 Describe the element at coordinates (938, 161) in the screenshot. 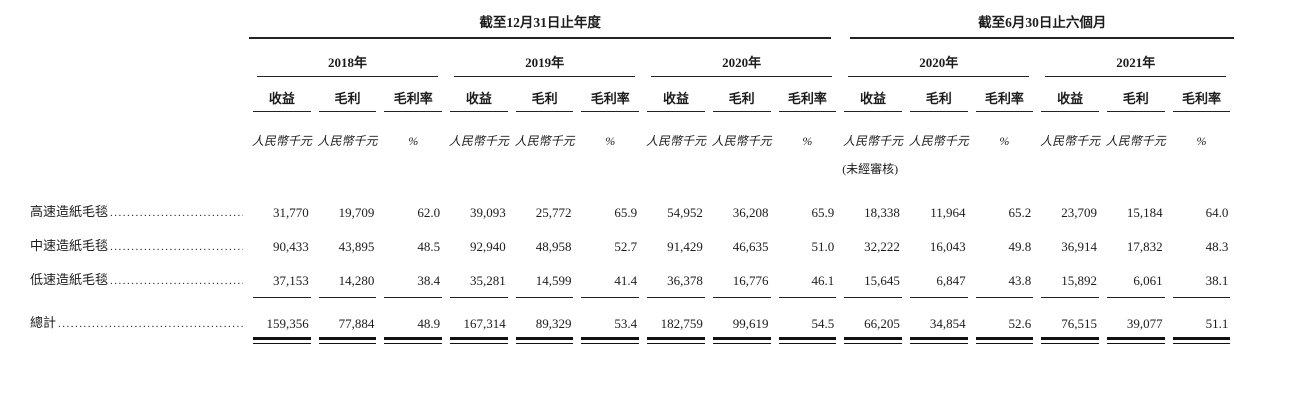

I see `unaudited-note-cell: (未經審核)` at that location.